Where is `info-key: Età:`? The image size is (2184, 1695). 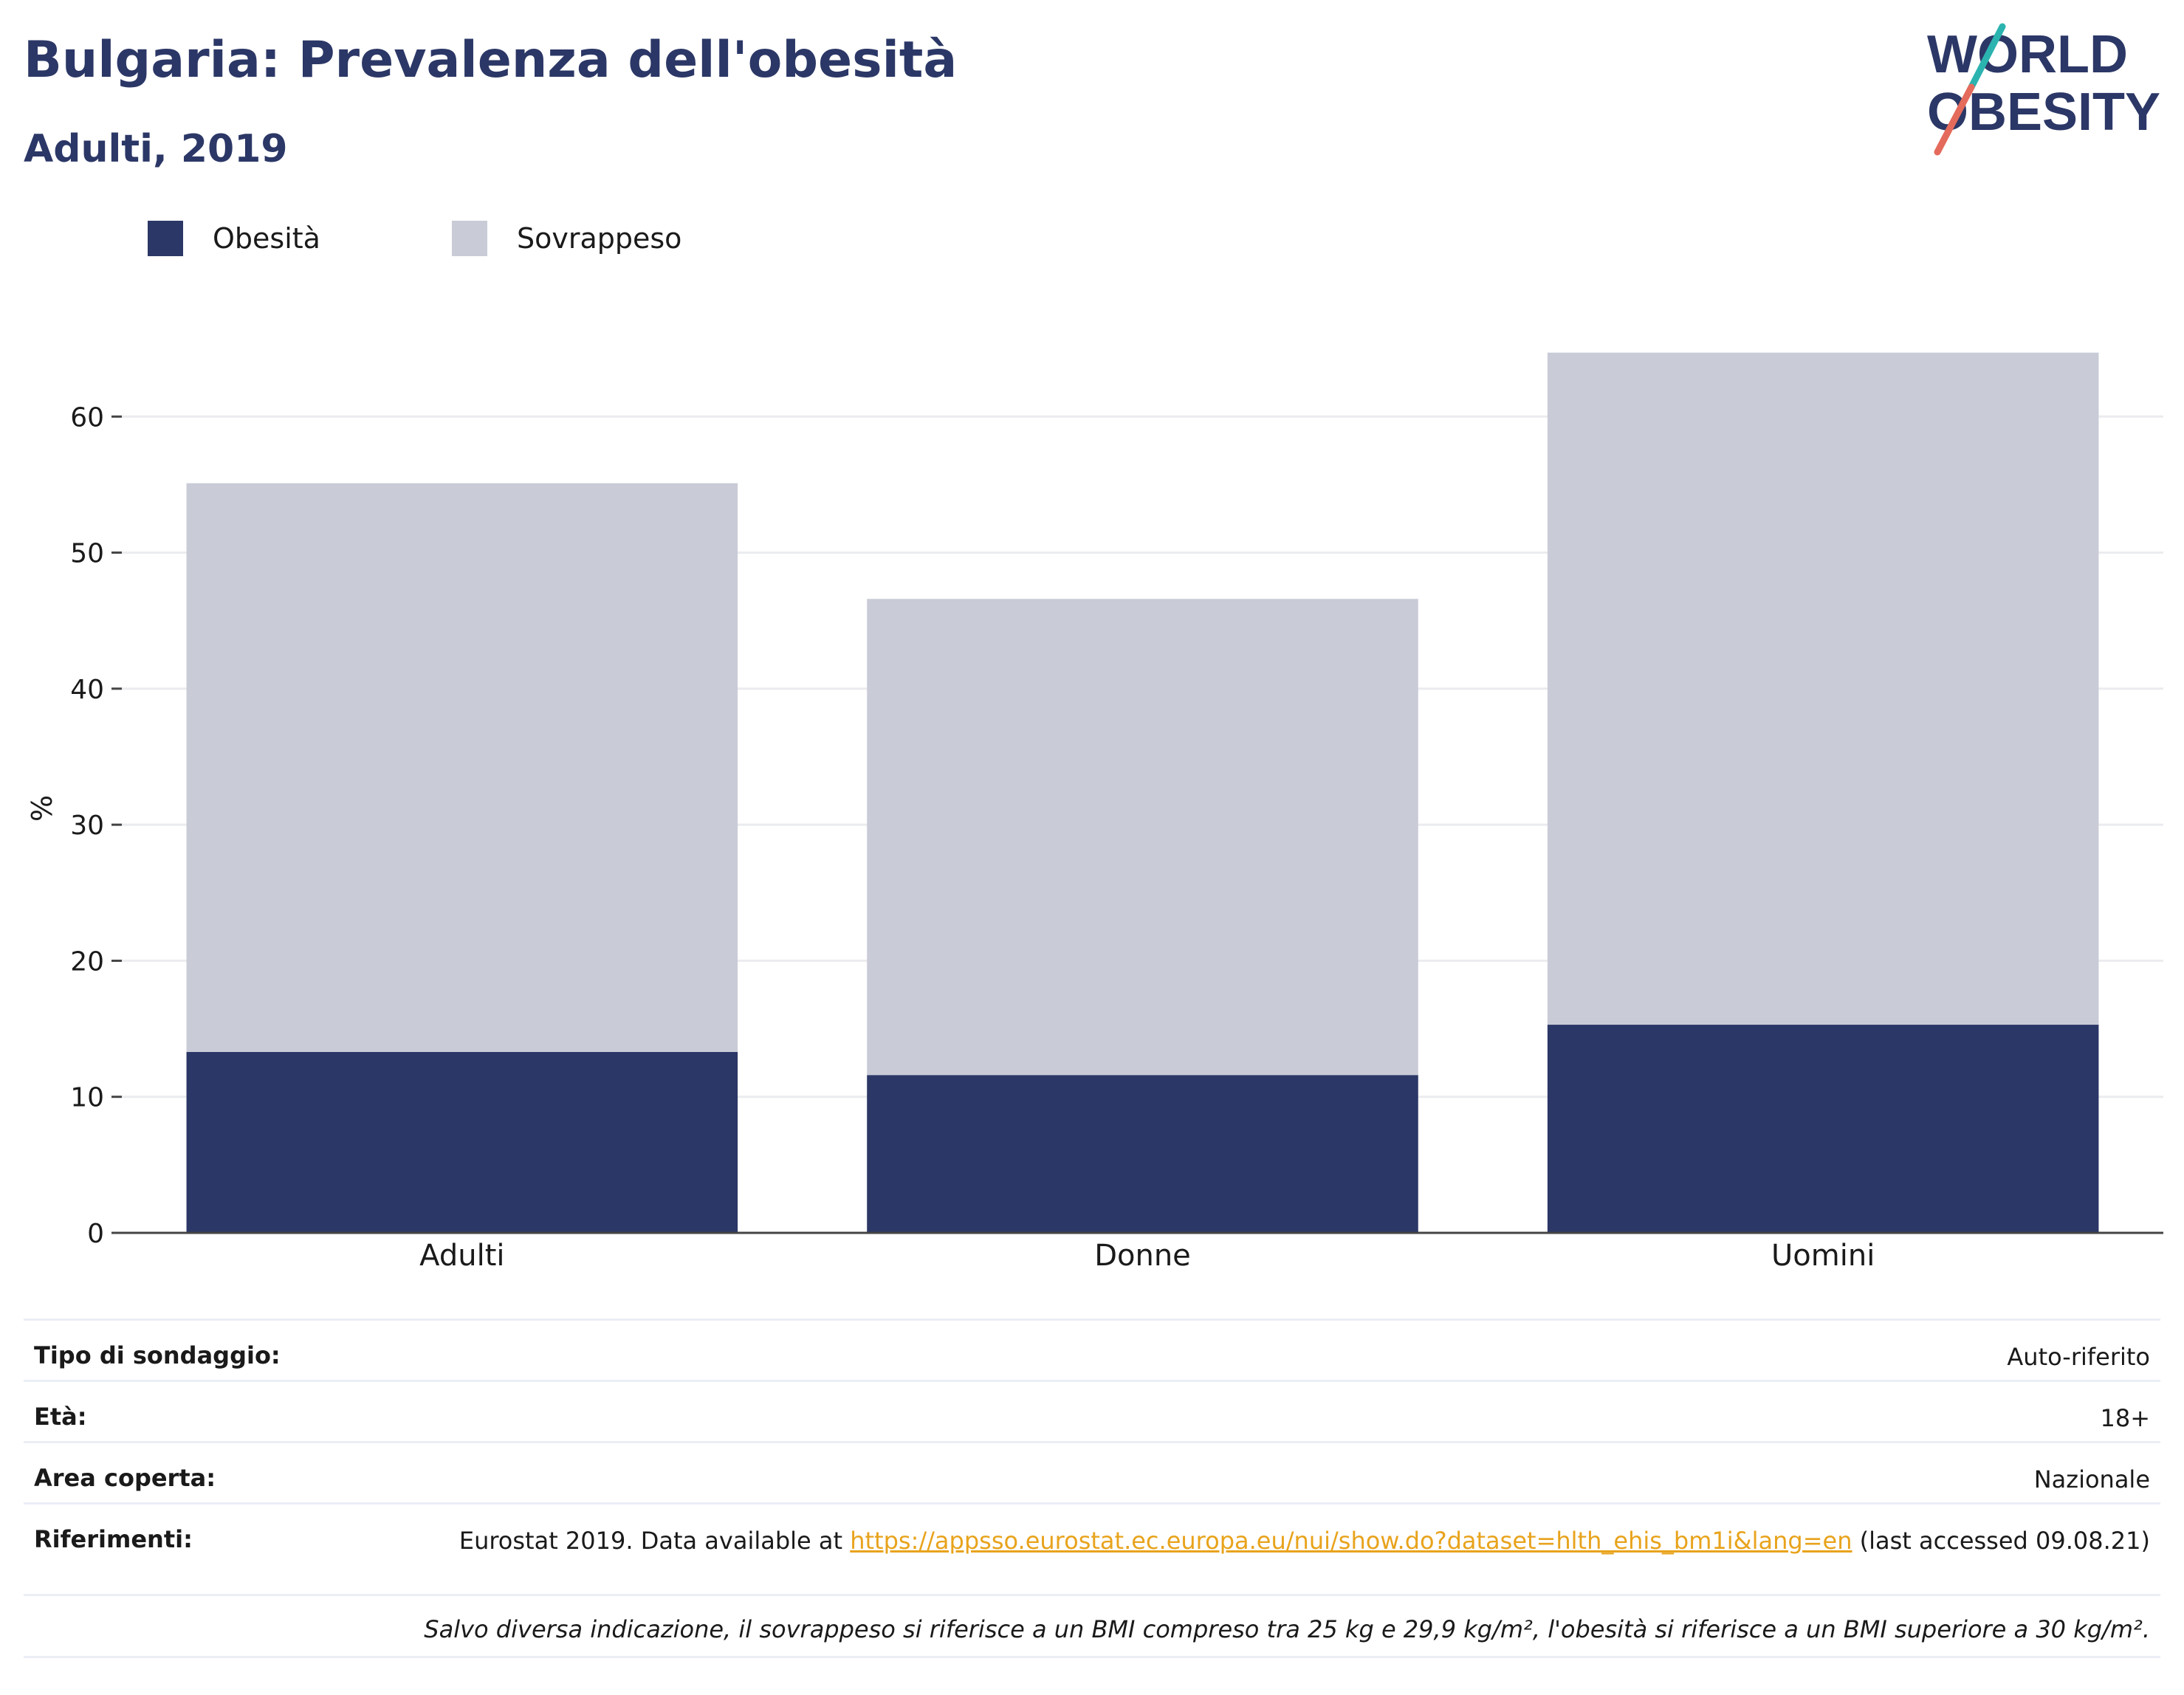 info-key: Età: is located at coordinates (61, 1417).